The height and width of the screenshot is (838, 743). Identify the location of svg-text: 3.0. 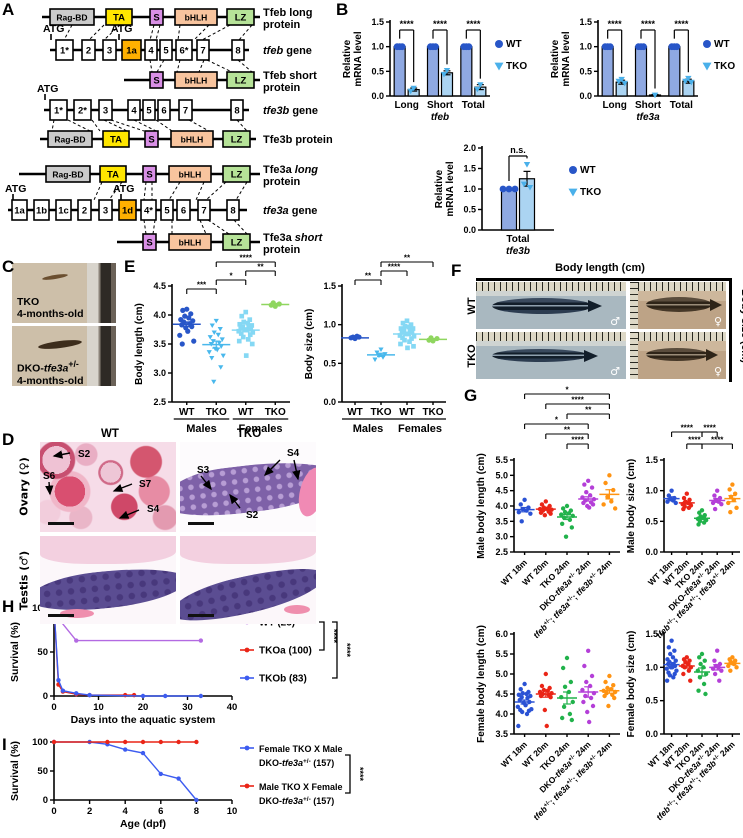
(159, 373).